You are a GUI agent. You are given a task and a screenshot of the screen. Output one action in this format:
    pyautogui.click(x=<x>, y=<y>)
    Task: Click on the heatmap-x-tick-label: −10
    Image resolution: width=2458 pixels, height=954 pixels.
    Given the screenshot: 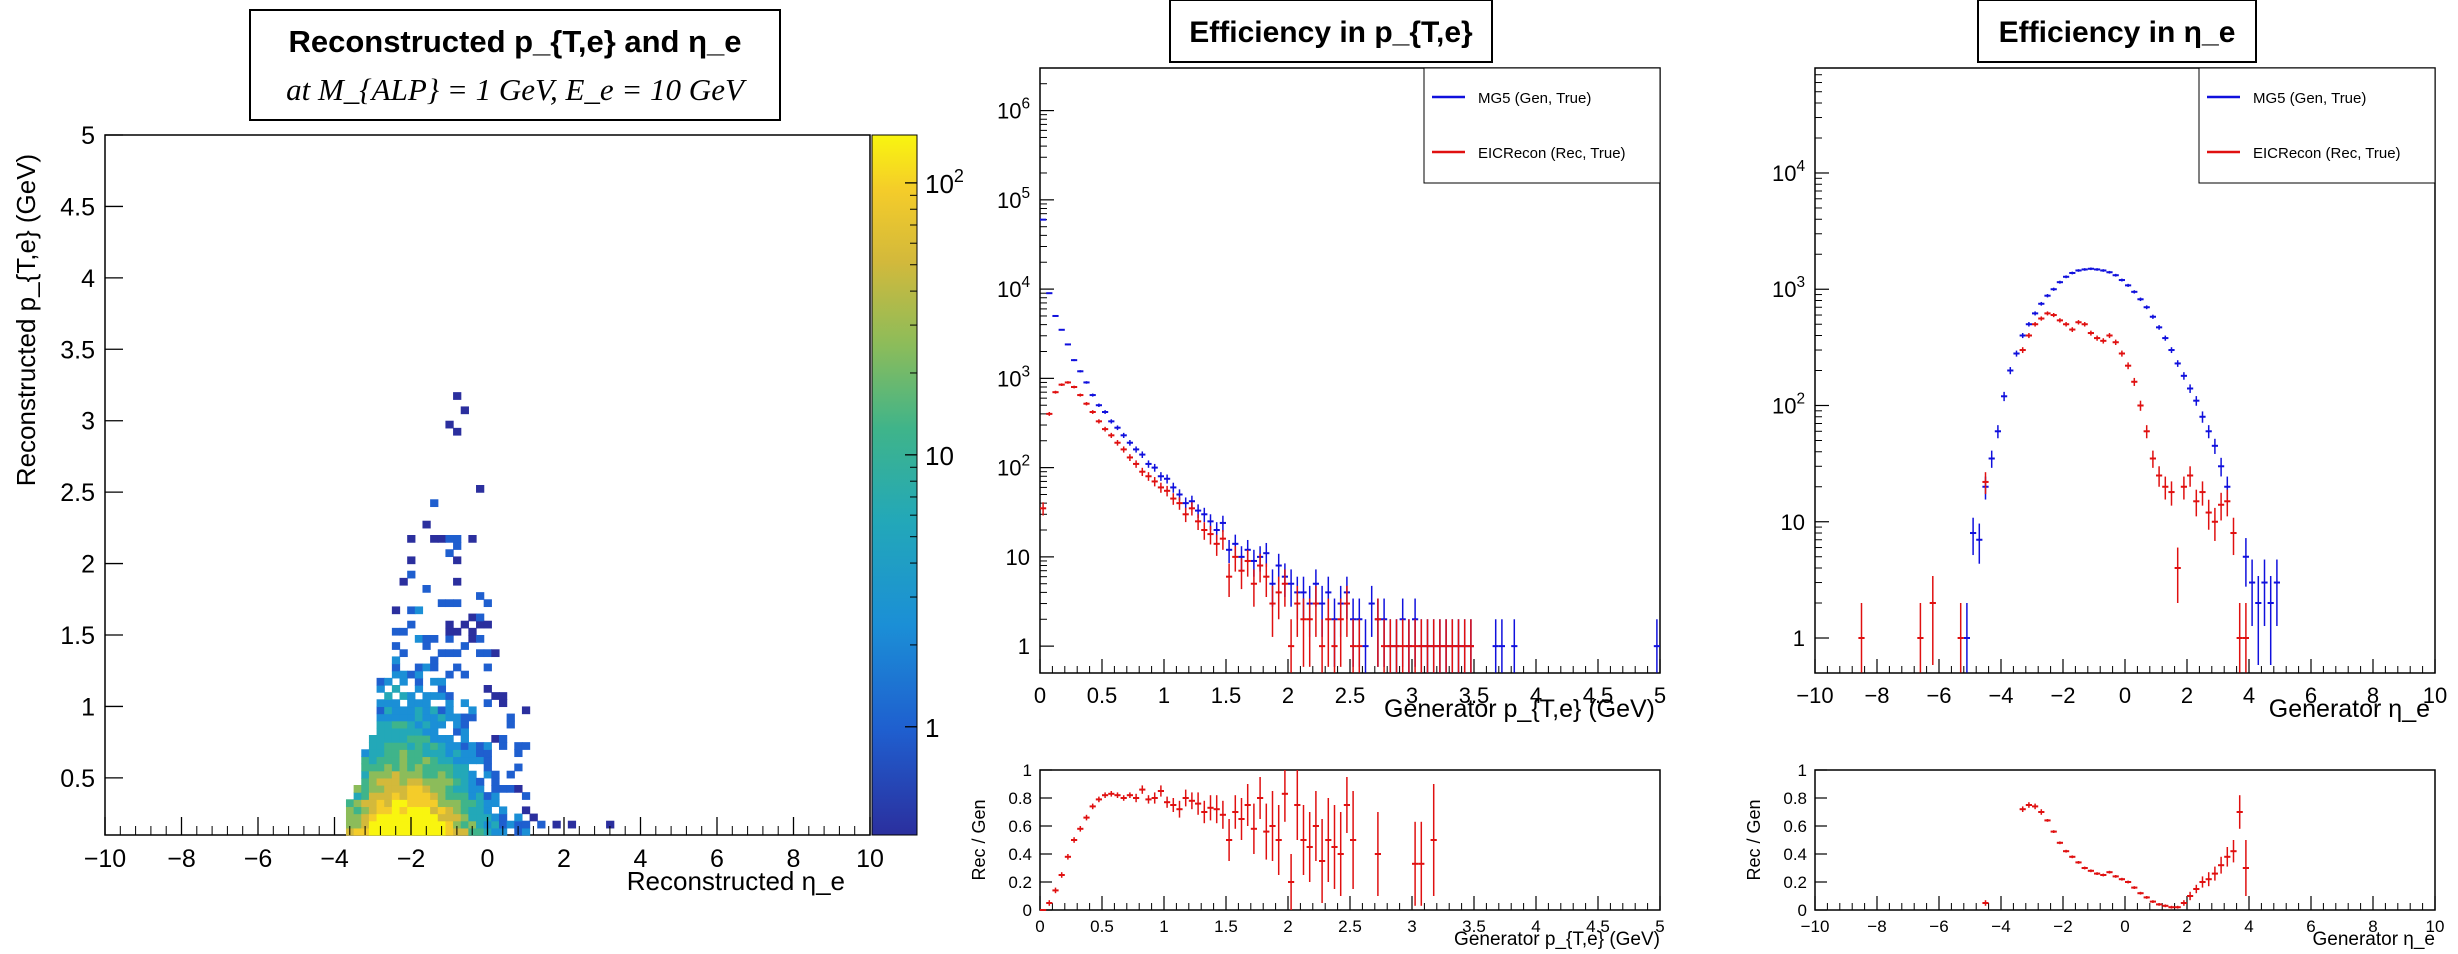 What is the action you would take?
    pyautogui.click(x=105, y=859)
    